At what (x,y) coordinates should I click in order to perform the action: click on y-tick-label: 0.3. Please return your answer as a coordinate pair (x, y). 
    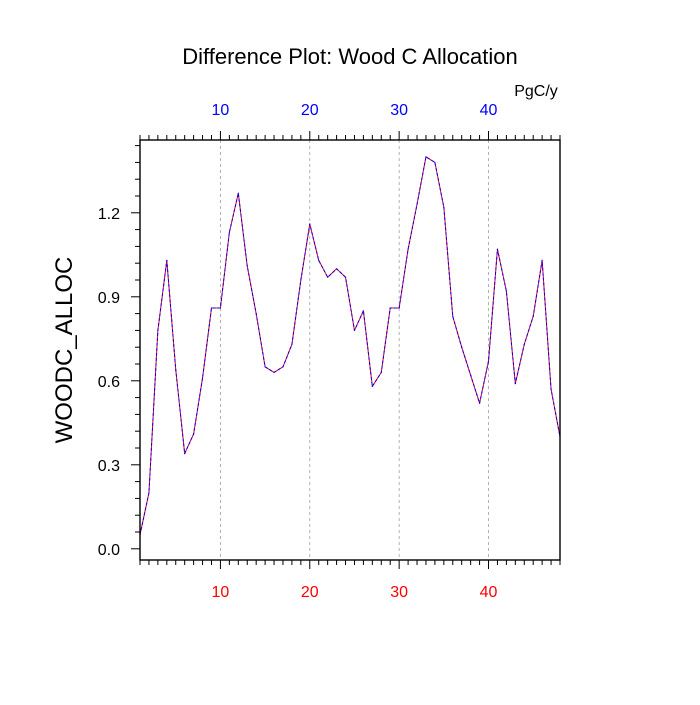
    Looking at the image, I should click on (109, 466).